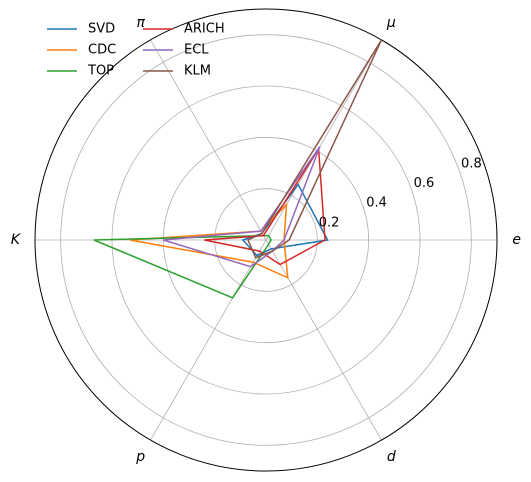 The width and height of the screenshot is (531, 482). I want to click on radial-tick-label: 0.6, so click(424, 183).